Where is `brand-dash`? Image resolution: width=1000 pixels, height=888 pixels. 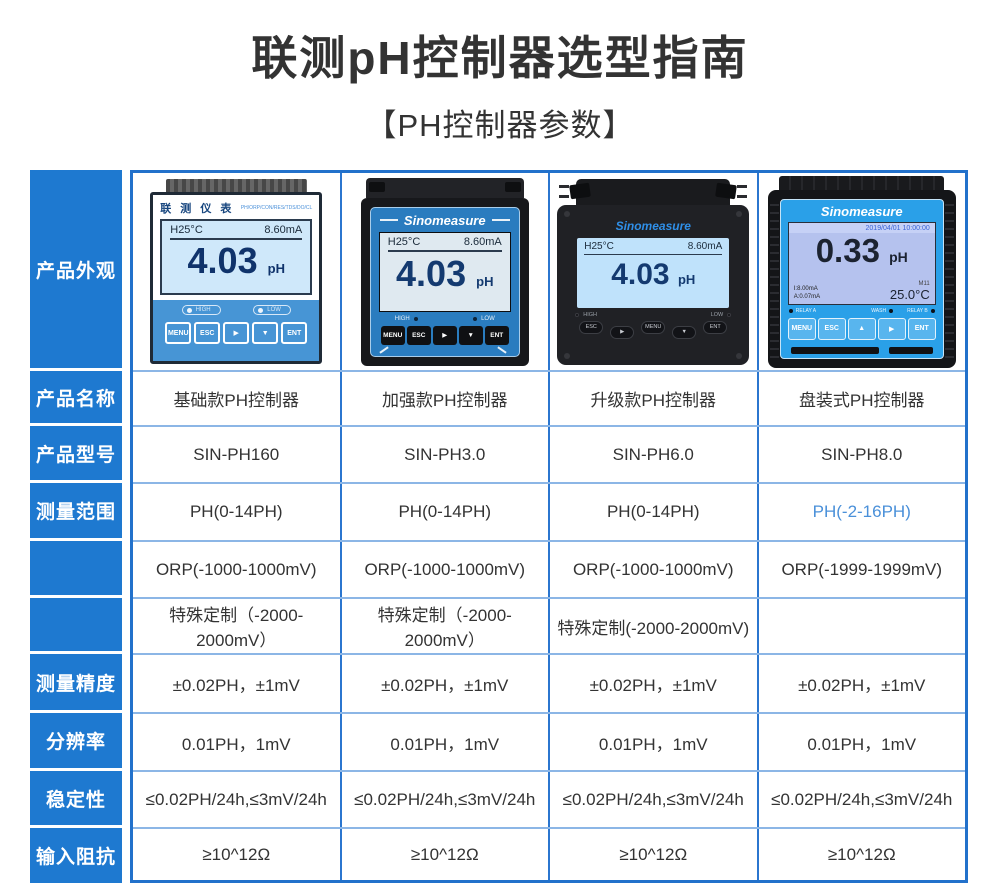 brand-dash is located at coordinates (500, 220).